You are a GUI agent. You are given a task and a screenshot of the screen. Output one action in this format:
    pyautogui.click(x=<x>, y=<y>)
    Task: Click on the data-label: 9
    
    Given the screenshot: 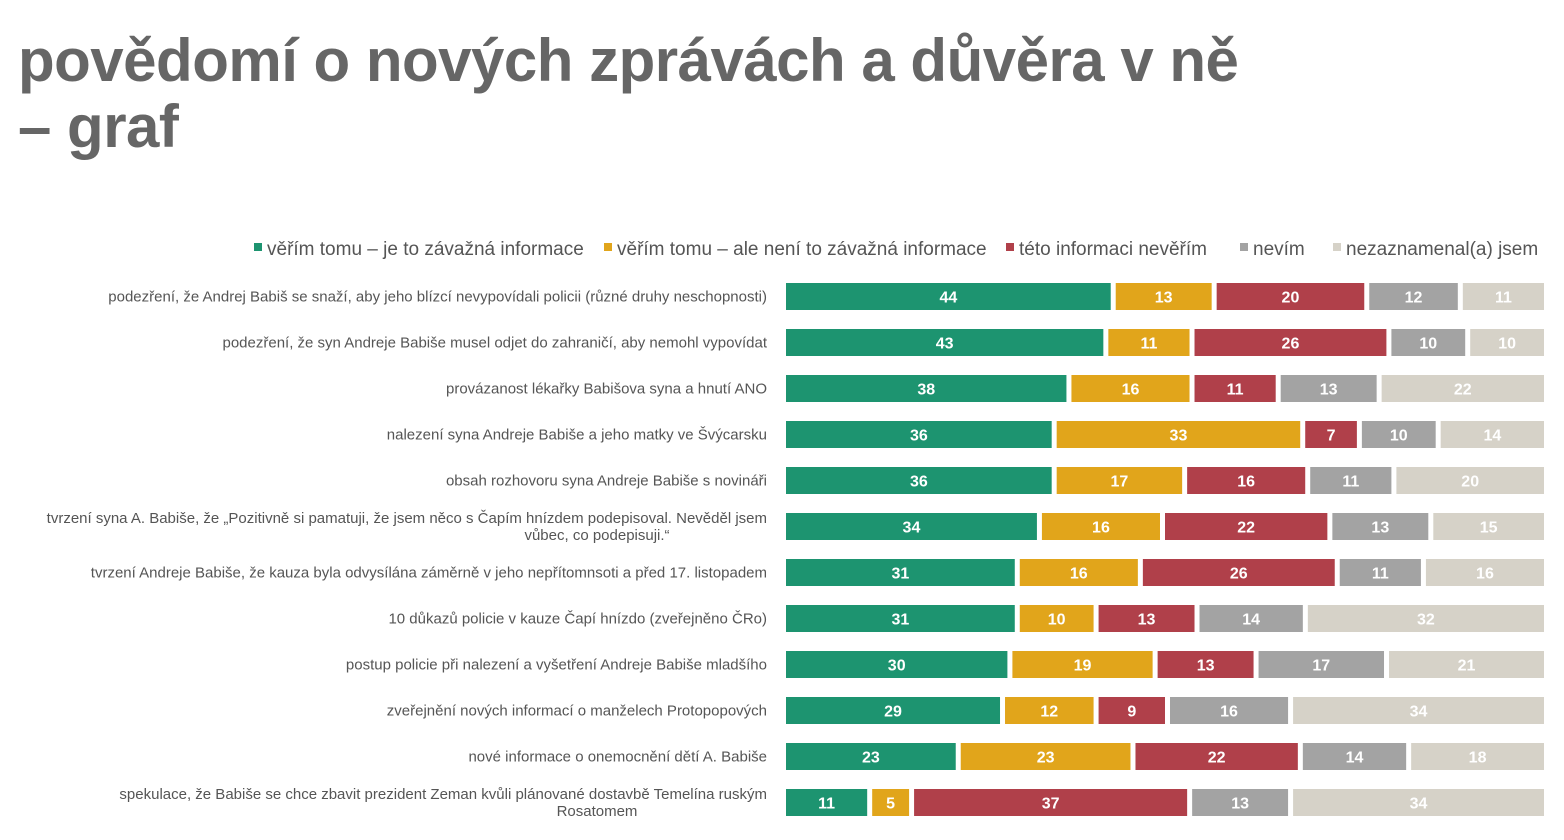 What is the action you would take?
    pyautogui.click(x=1131, y=712)
    